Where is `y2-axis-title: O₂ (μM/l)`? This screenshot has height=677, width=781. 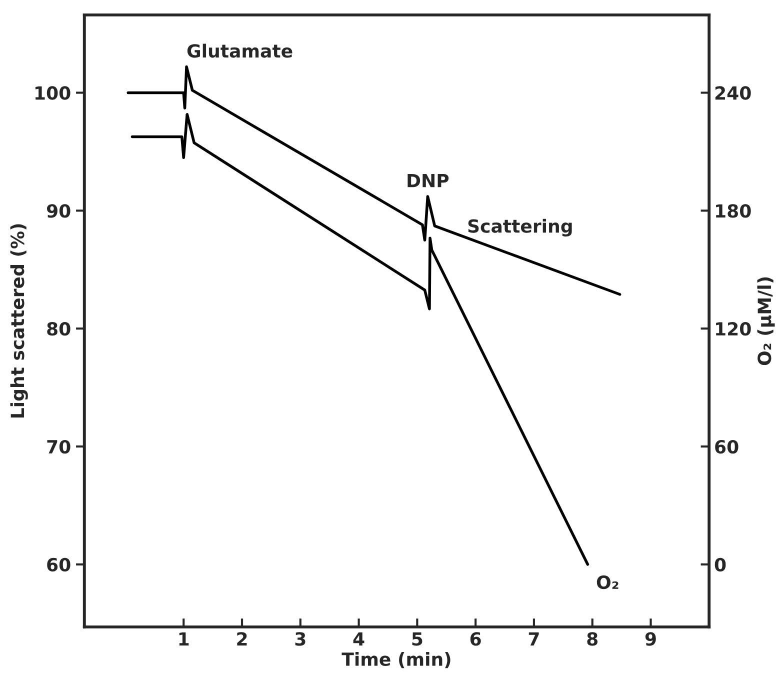
y2-axis-title: O₂ (μM/l) is located at coordinates (766, 321).